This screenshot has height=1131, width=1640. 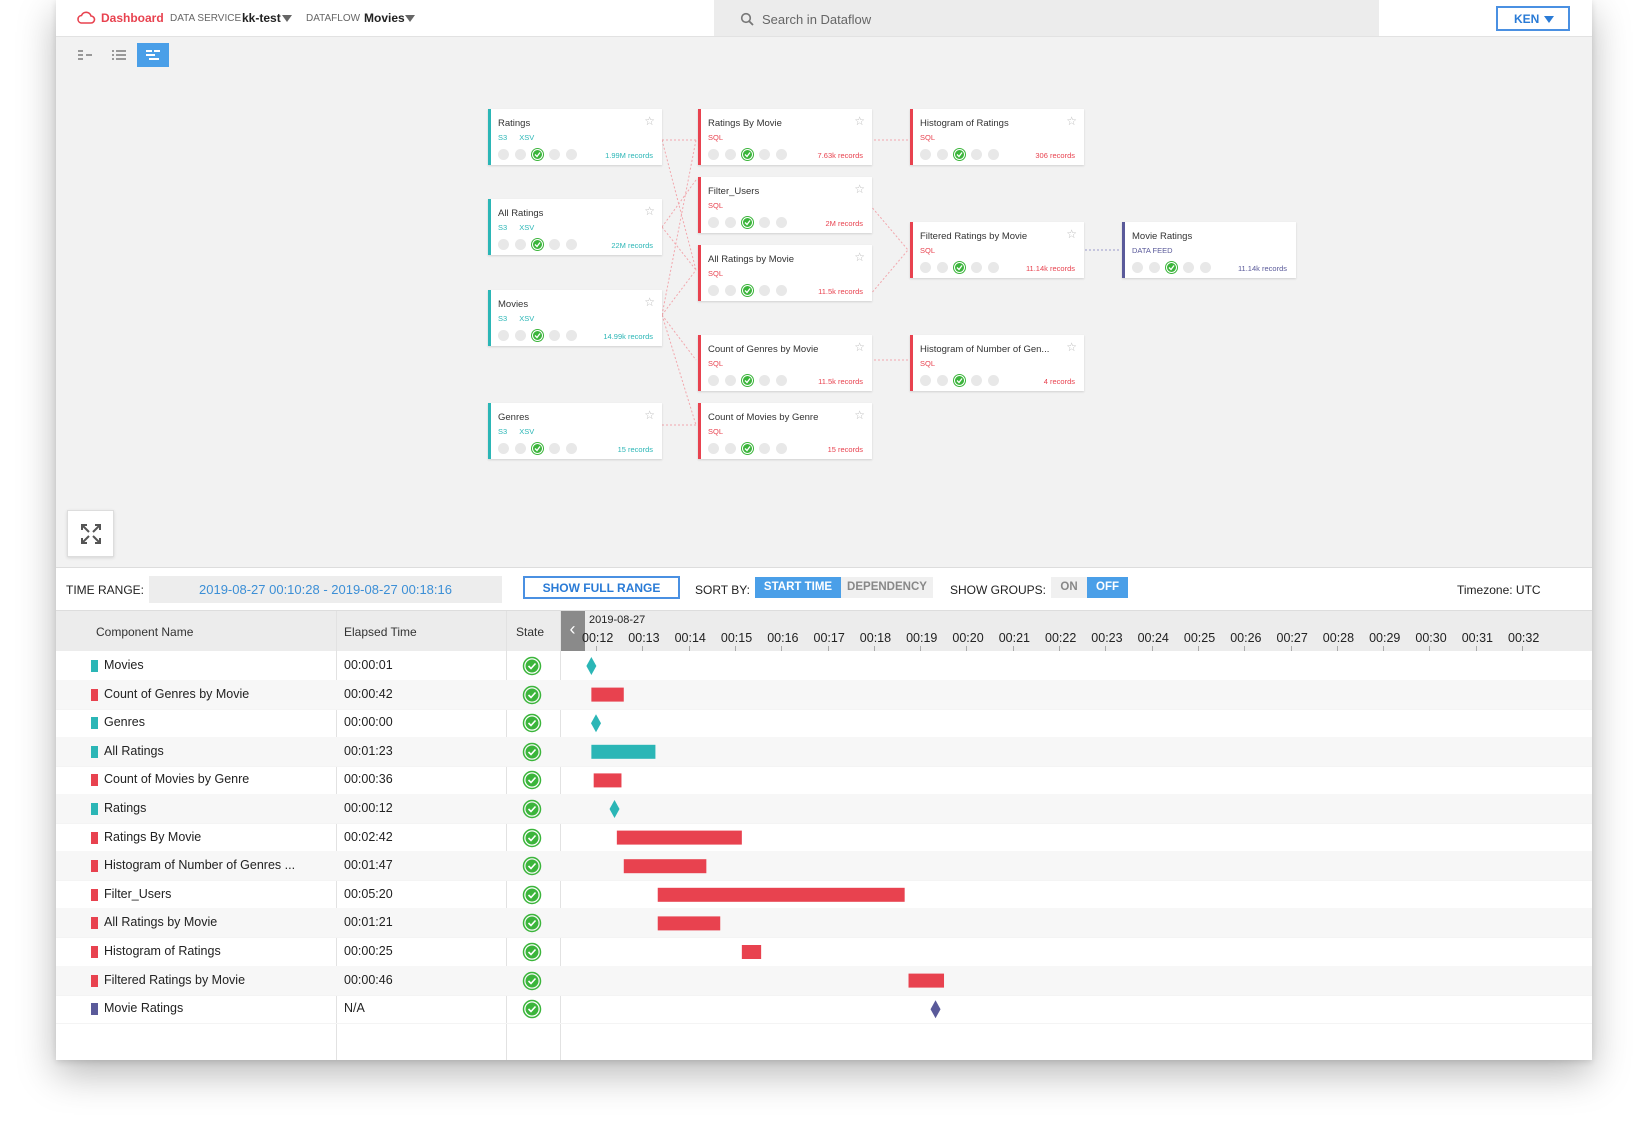 What do you see at coordinates (824, 694) in the screenshot?
I see `table-row: Count of Genres by Movie 00:00:42` at bounding box center [824, 694].